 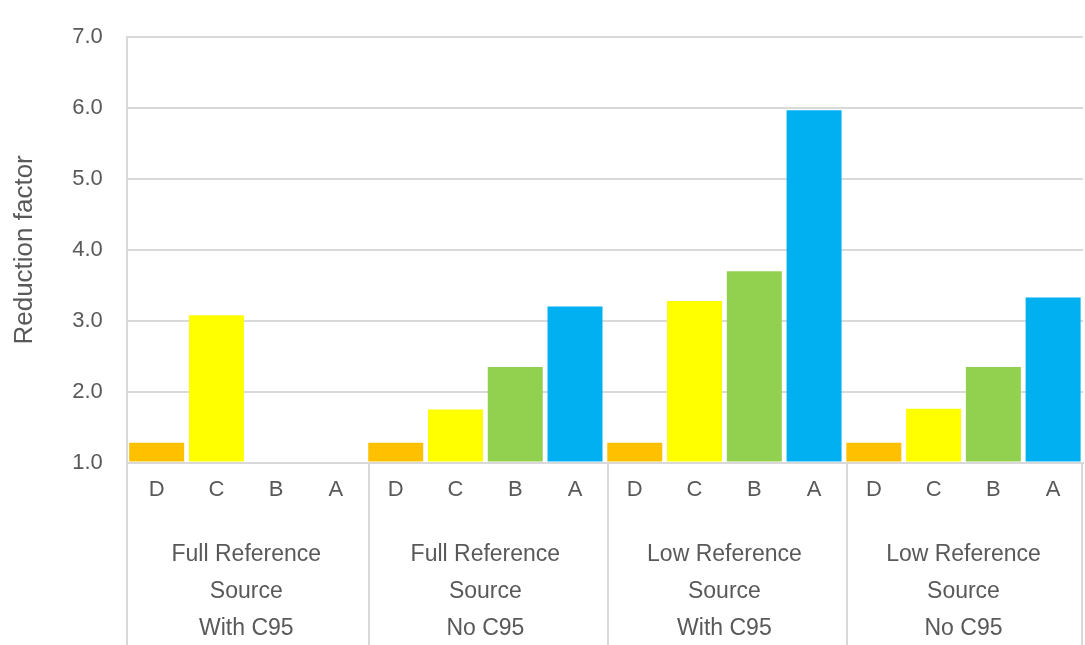 What do you see at coordinates (87, 107) in the screenshot?
I see `y-tick-label: 6.0` at bounding box center [87, 107].